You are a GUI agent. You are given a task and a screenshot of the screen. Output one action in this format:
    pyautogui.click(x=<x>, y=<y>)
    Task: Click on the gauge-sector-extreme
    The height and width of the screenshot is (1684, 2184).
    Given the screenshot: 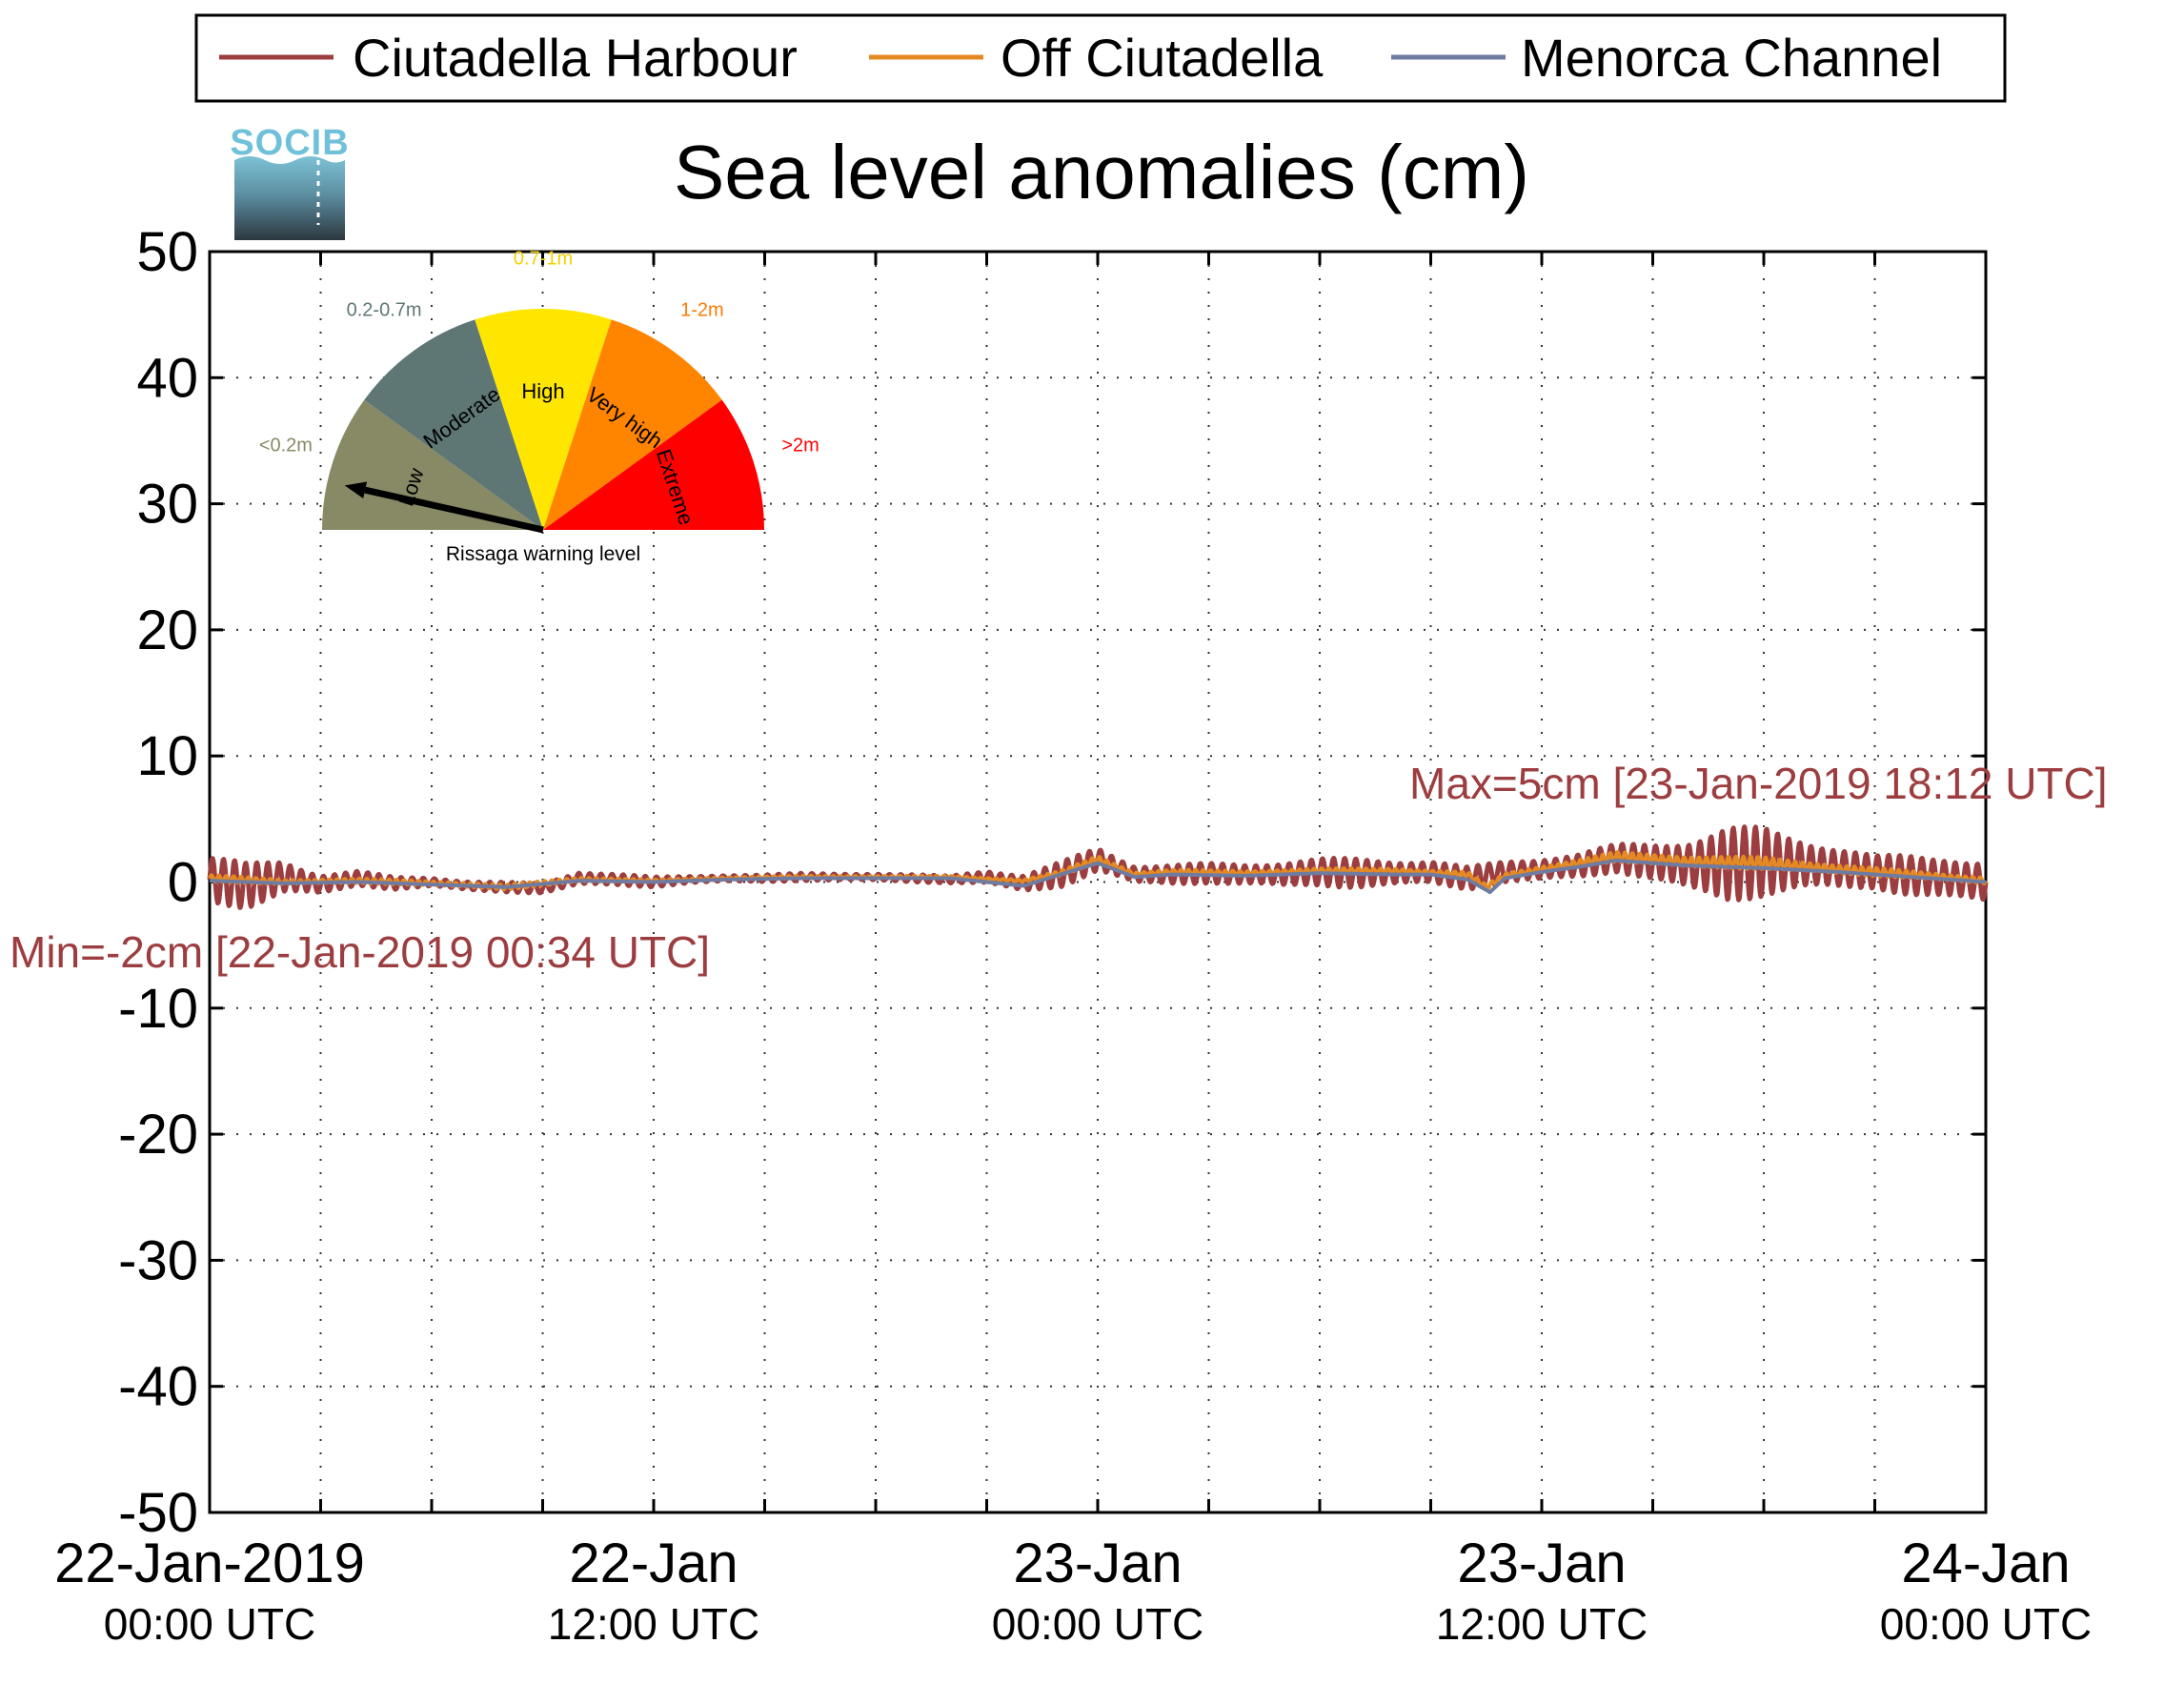 What is the action you would take?
    pyautogui.click(x=654, y=465)
    